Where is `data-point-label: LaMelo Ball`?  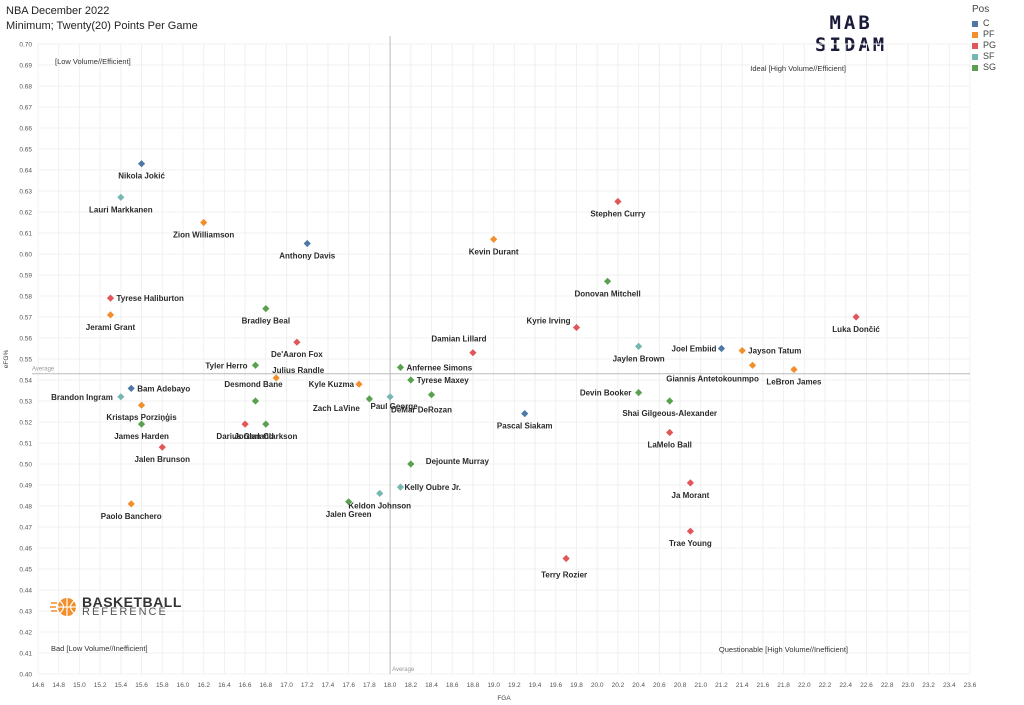 data-point-label: LaMelo Ball is located at coordinates (669, 445).